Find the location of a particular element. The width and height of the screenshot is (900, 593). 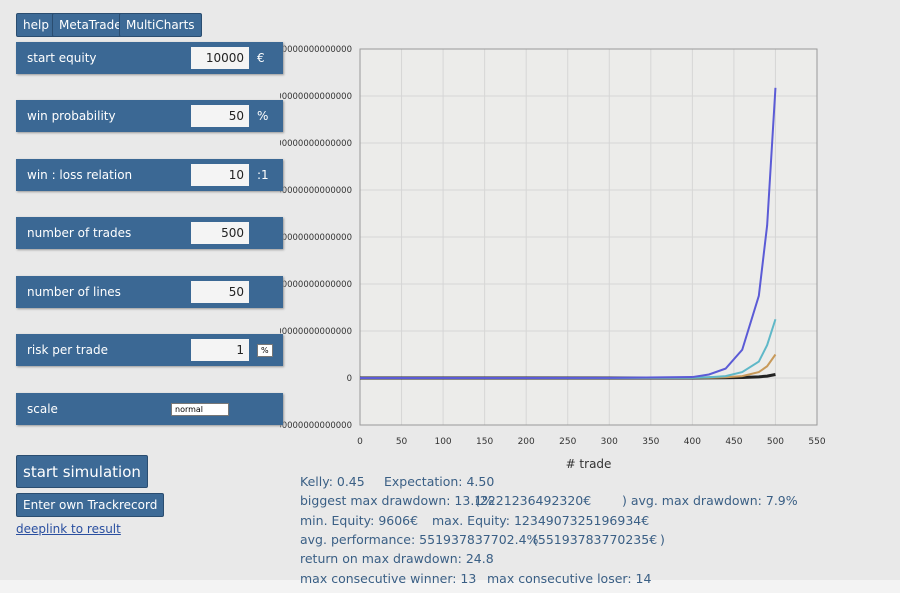

field-label: number of trades is located at coordinates (79, 233).